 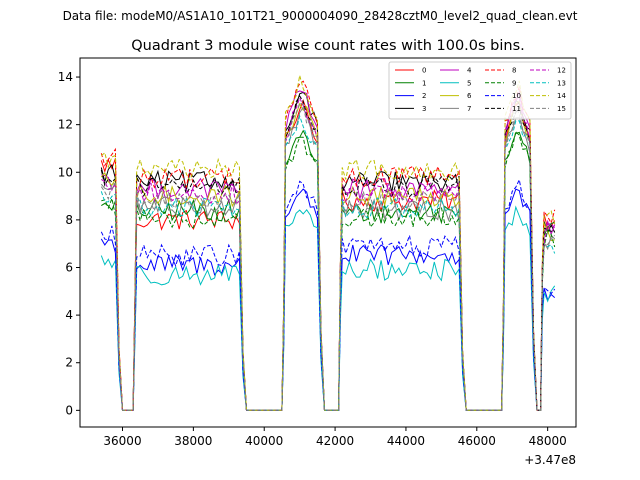 I want to click on legend-label-8: 8, so click(x=514, y=71).